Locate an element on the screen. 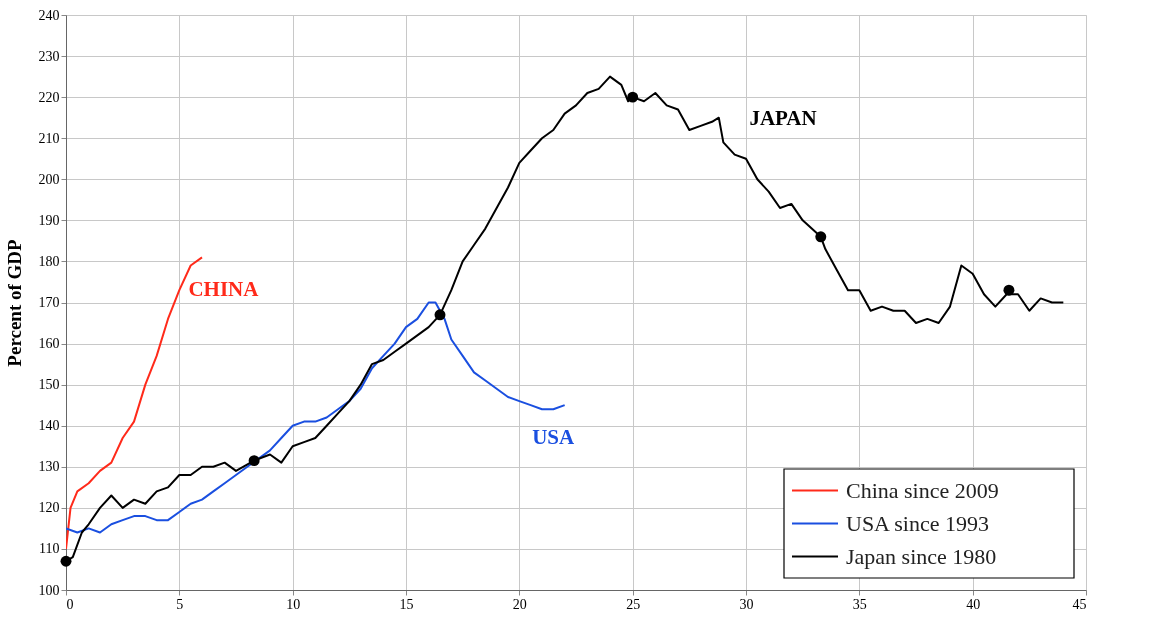 The width and height of the screenshot is (1161, 627). y-tick-label: 140 is located at coordinates (49, 426).